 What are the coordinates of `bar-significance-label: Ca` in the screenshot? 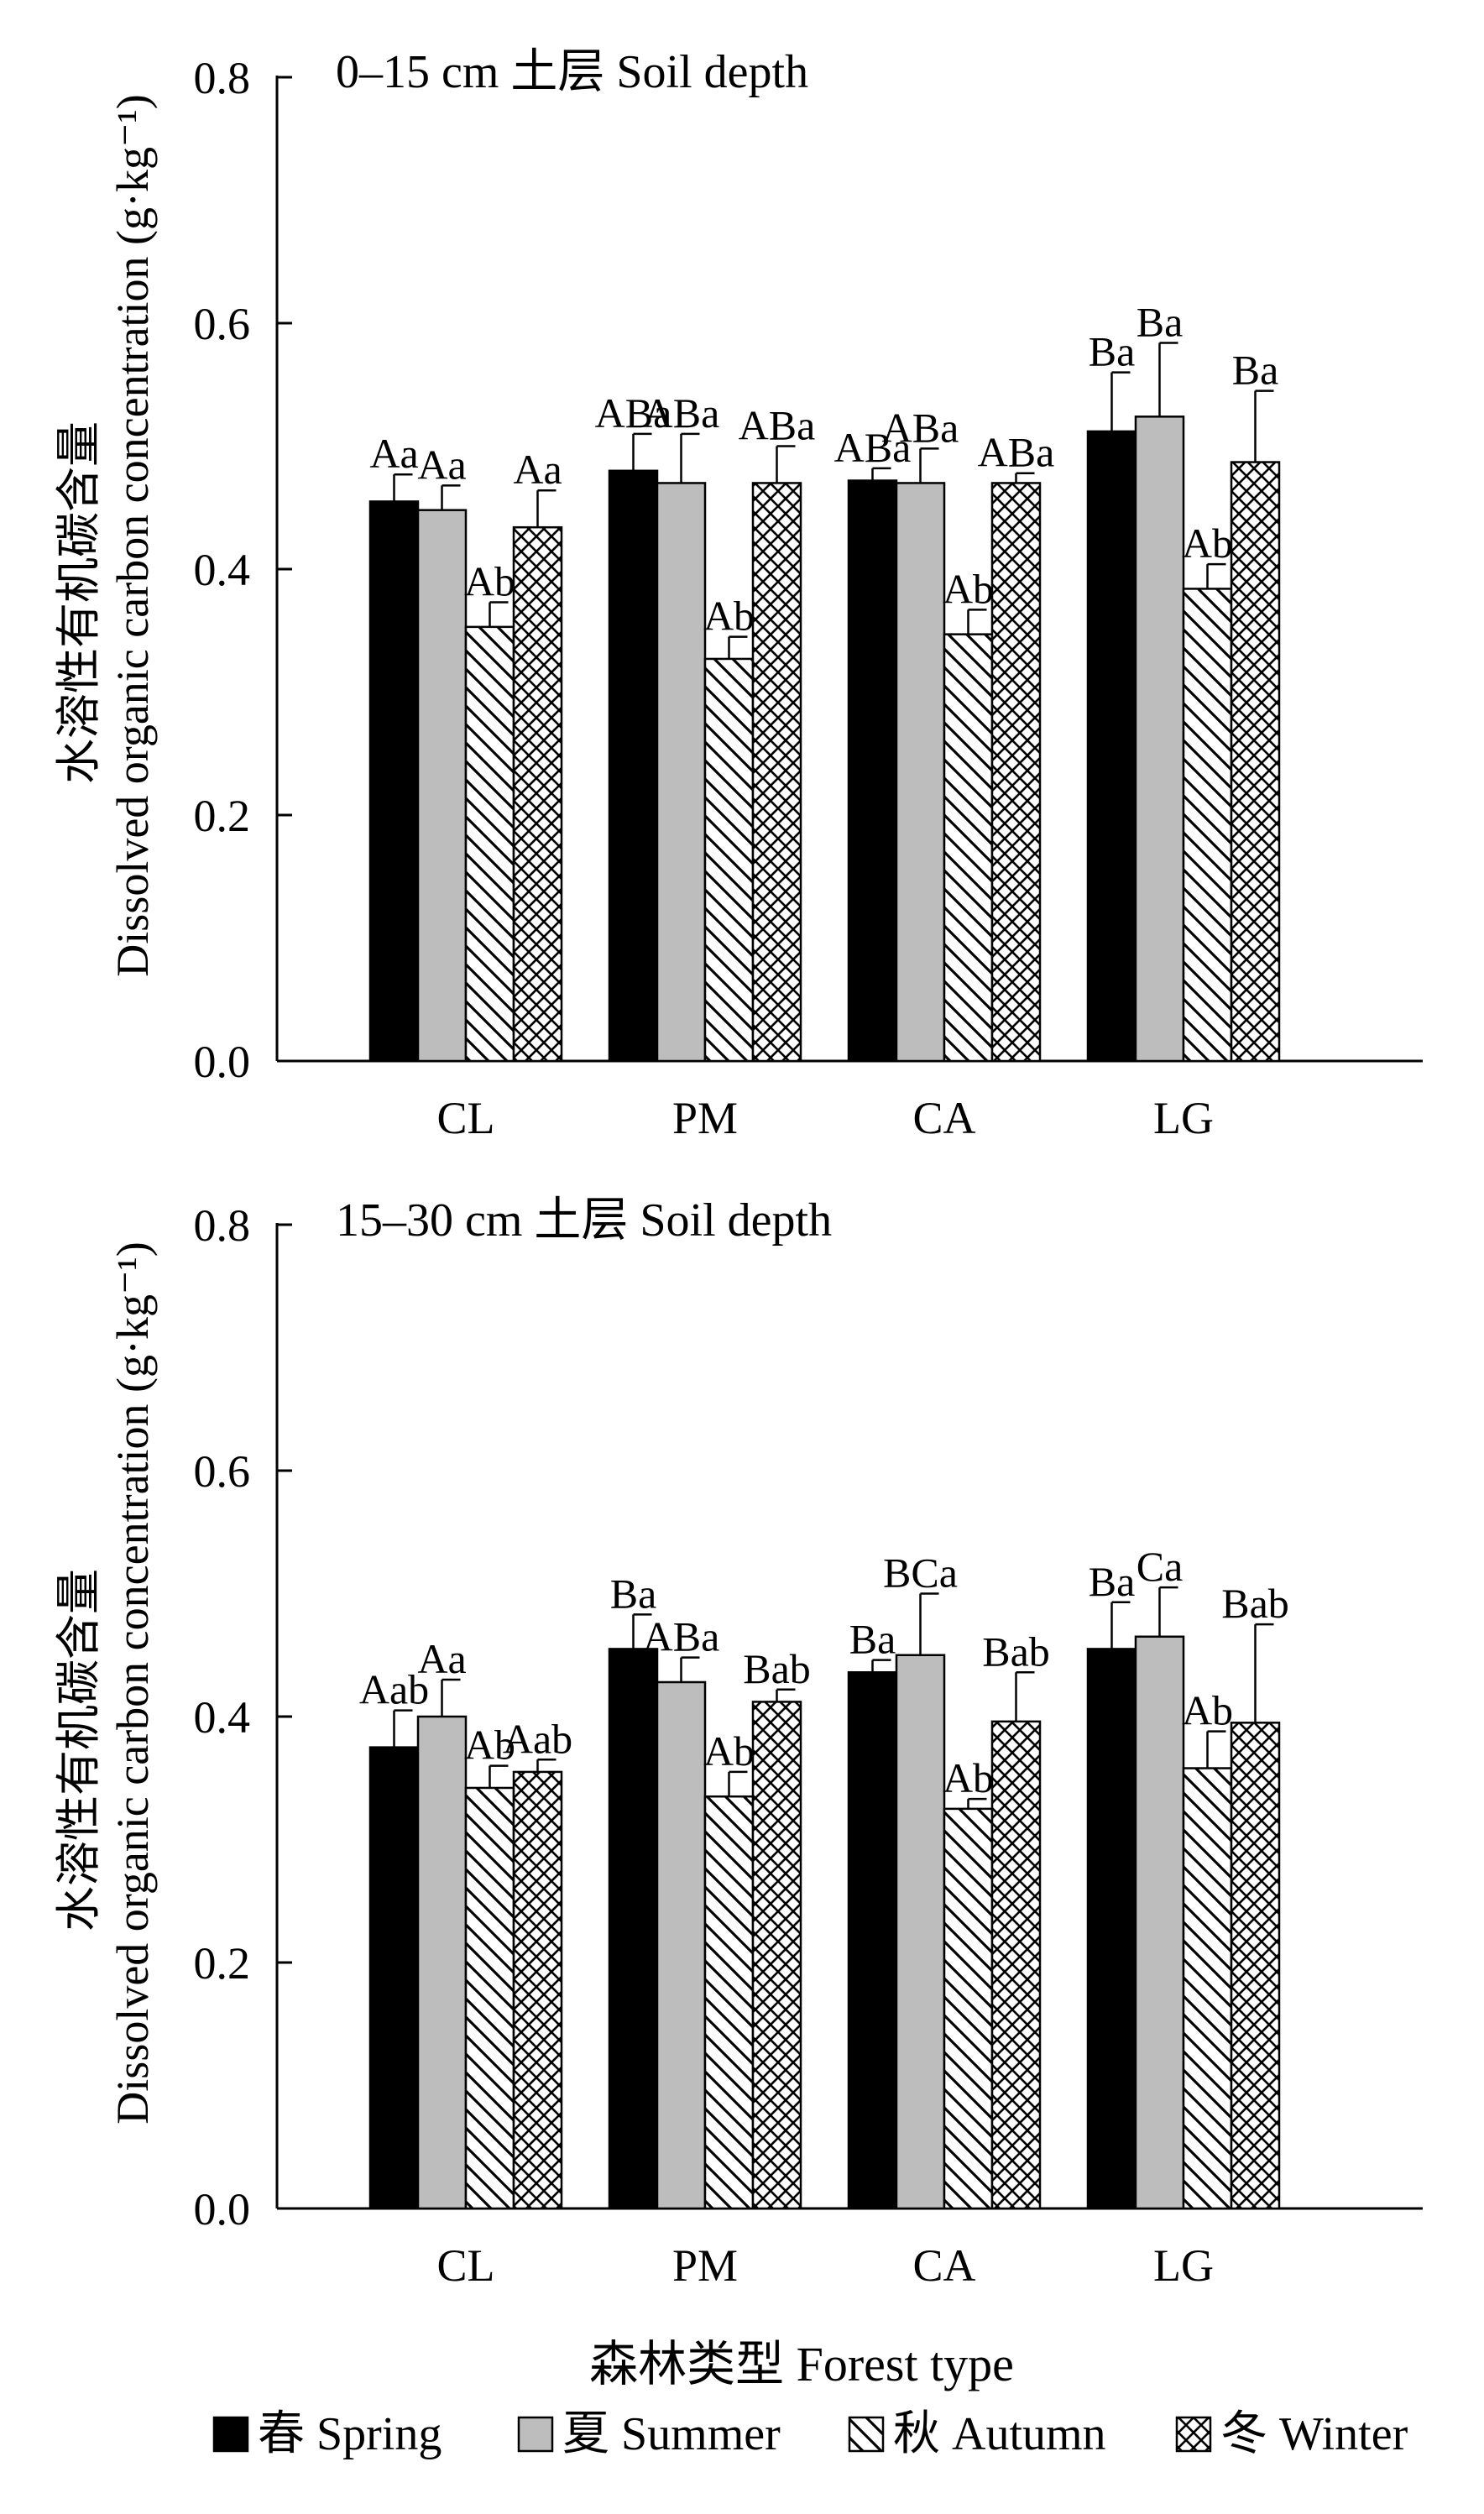 It's located at (1160, 1566).